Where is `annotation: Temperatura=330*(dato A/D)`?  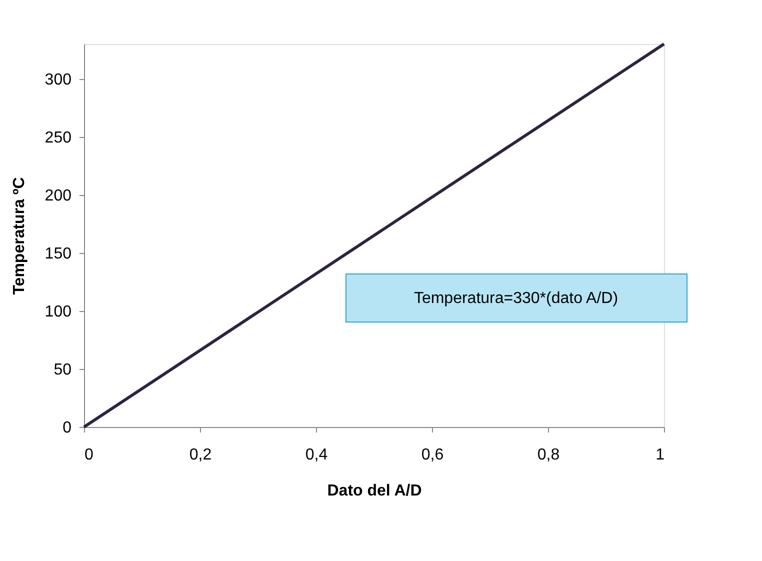 annotation: Temperatura=330*(dato A/D) is located at coordinates (516, 298).